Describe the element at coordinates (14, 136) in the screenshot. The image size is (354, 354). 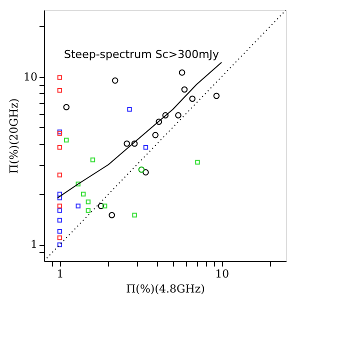
I see `y-axis-title: Π(%)(20GHz)` at that location.